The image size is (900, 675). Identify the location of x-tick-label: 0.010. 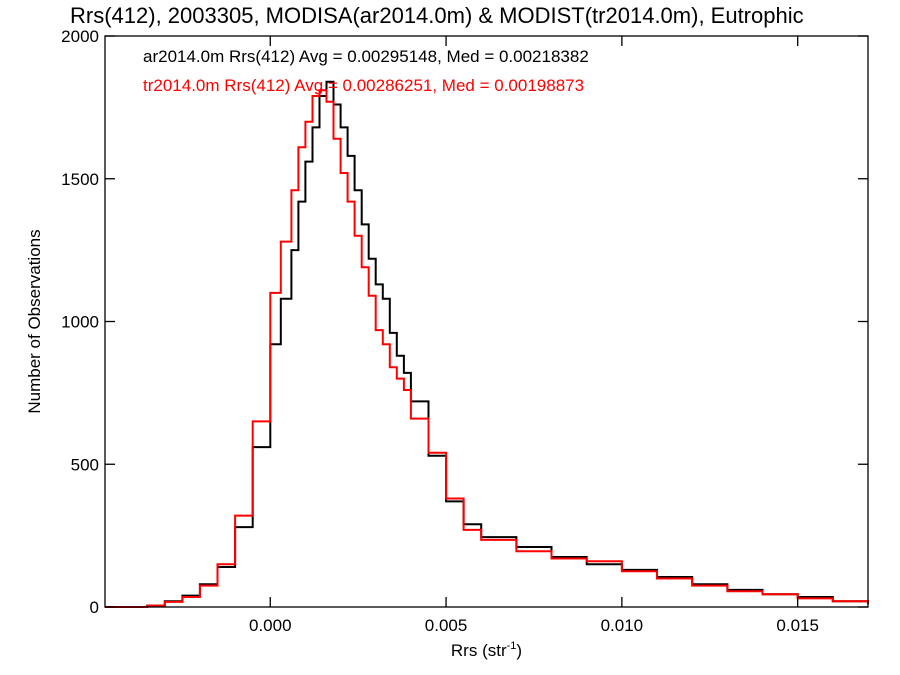
(622, 625).